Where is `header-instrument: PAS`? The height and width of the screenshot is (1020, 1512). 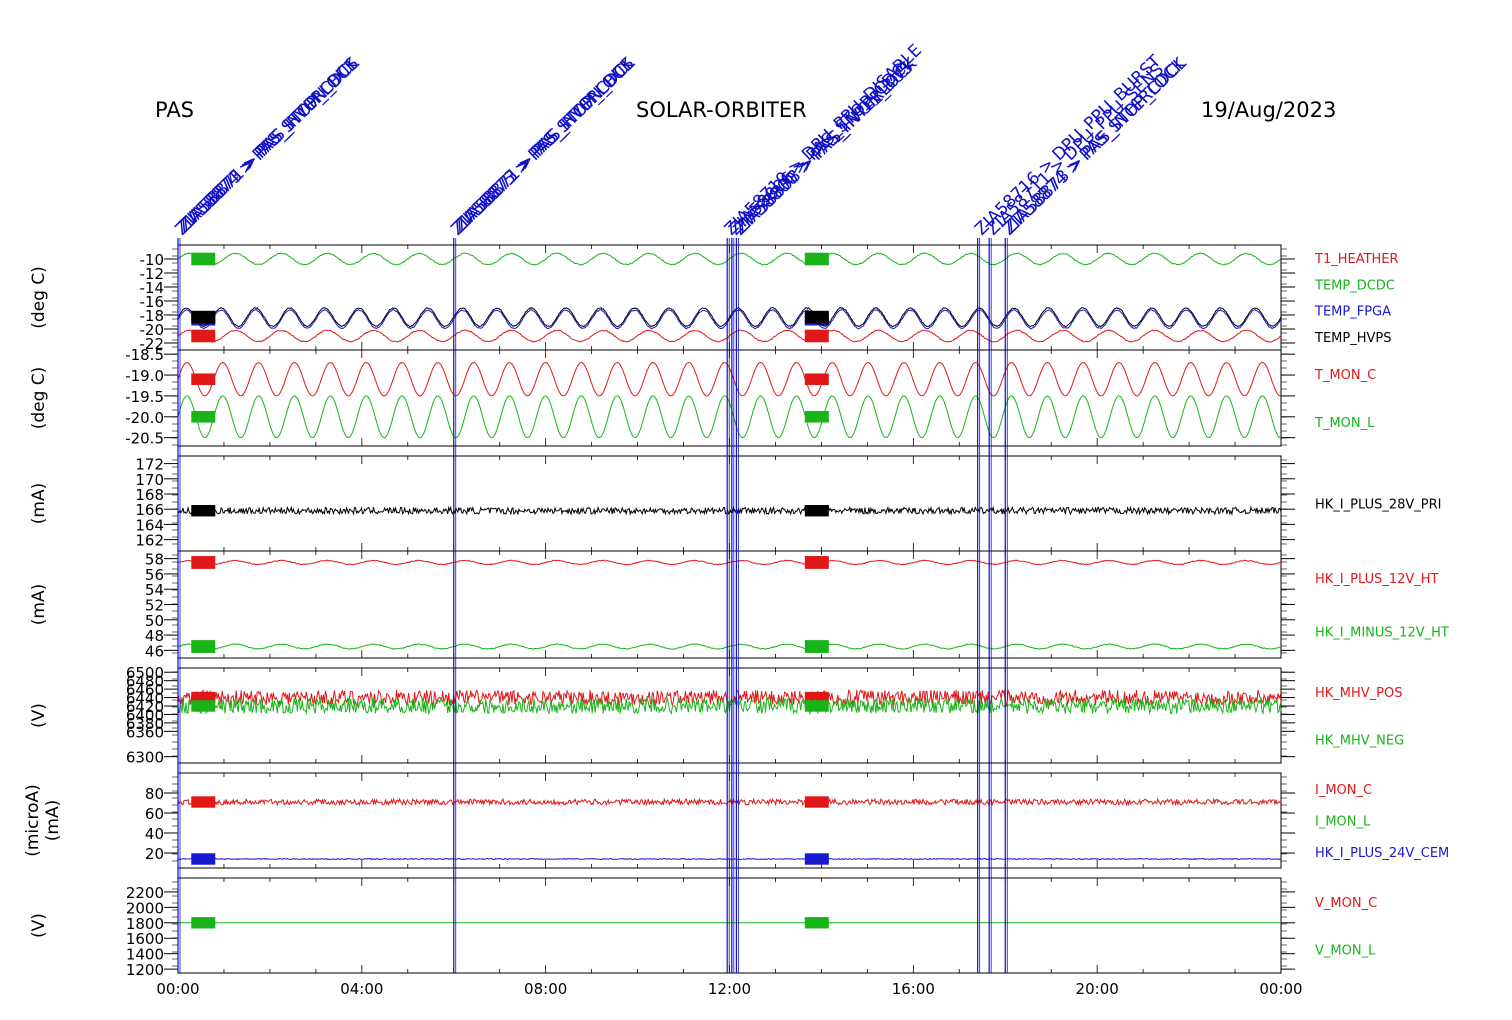
header-instrument: PAS is located at coordinates (174, 110).